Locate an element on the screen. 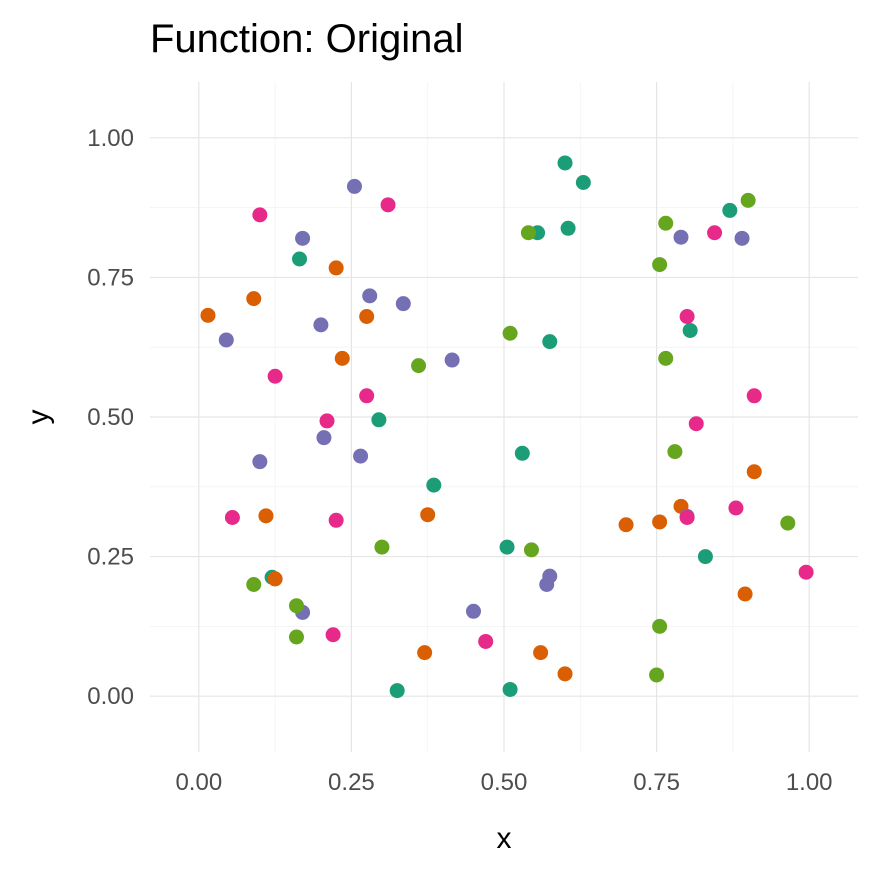 The width and height of the screenshot is (875, 875). x-axis-title: x is located at coordinates (504, 838).